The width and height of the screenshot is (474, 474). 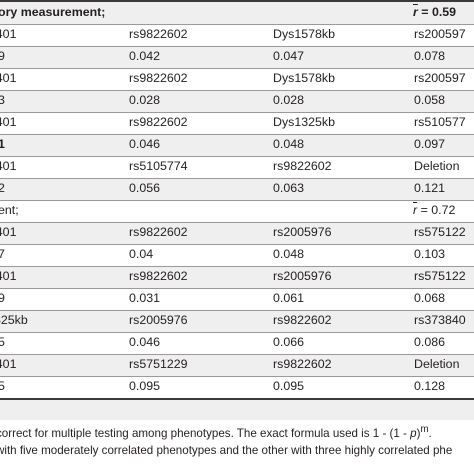 What do you see at coordinates (302, 232) in the screenshot?
I see `table-cell: rs2005976` at bounding box center [302, 232].